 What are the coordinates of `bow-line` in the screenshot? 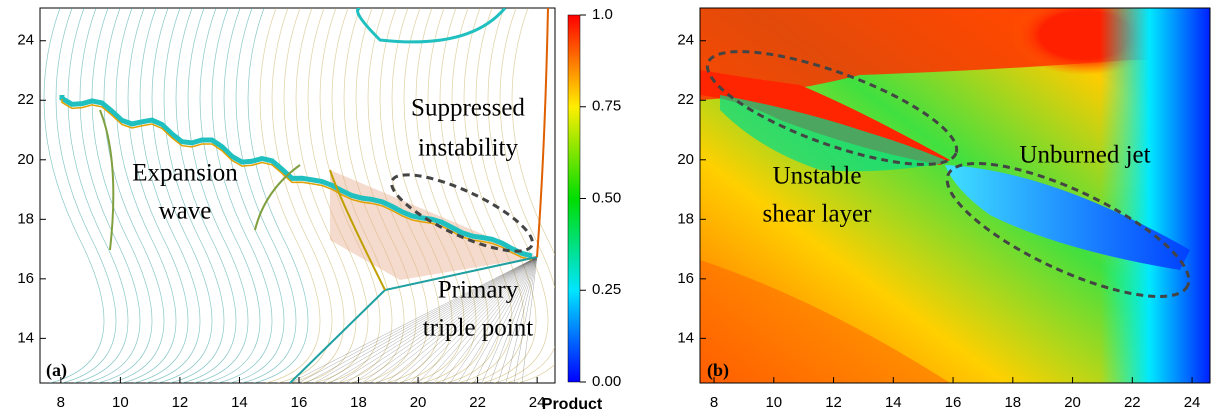 It's located at (431, 26).